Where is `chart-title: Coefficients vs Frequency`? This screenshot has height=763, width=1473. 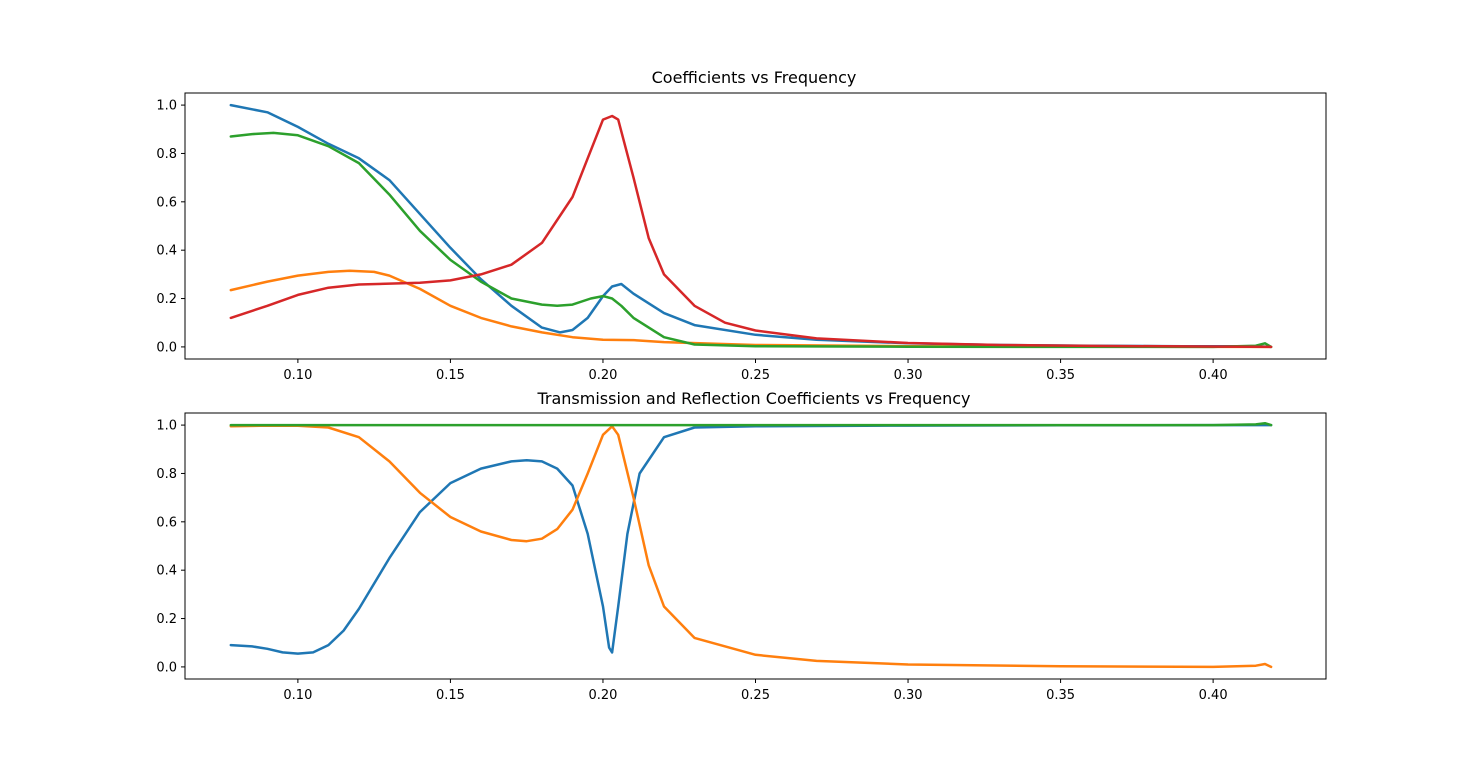 chart-title: Coefficients vs Frequency is located at coordinates (754, 77).